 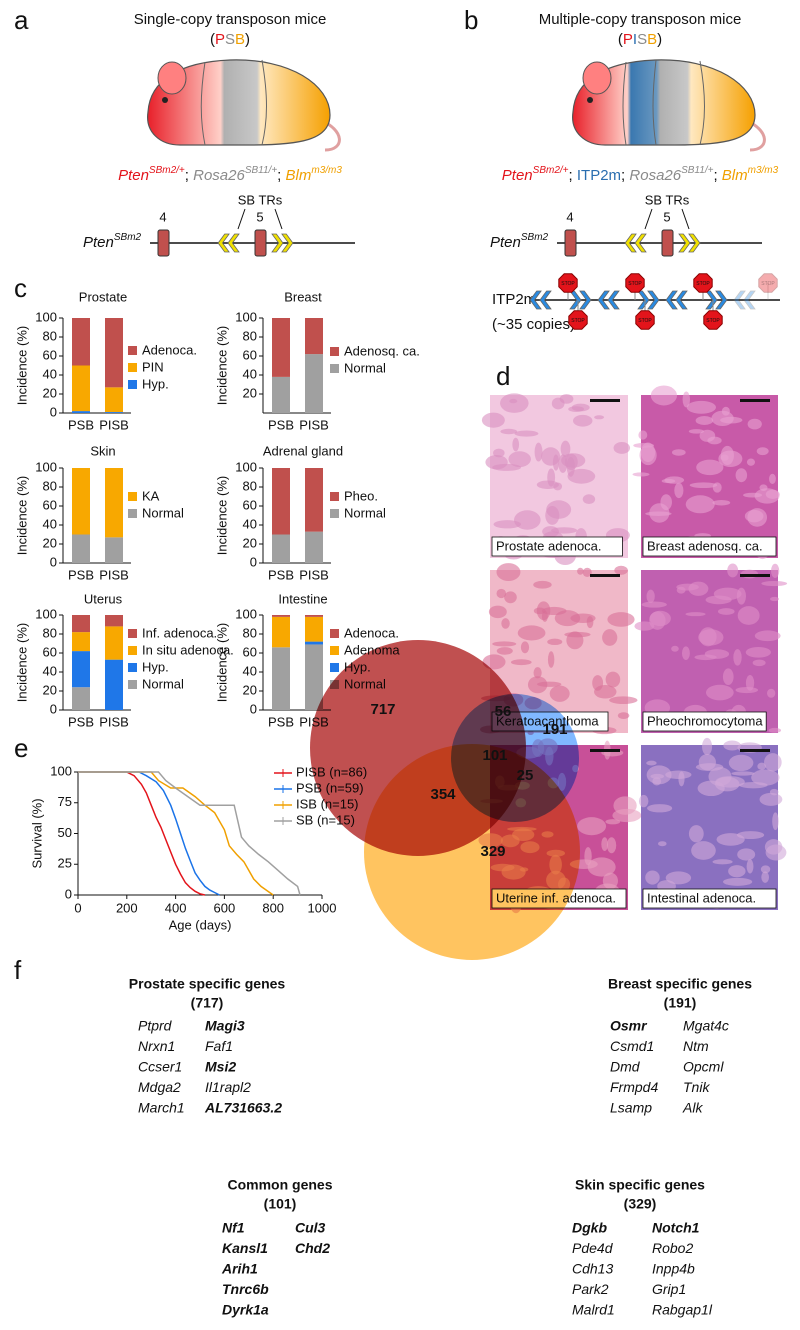 I want to click on image-label-box, so click(x=704, y=721).